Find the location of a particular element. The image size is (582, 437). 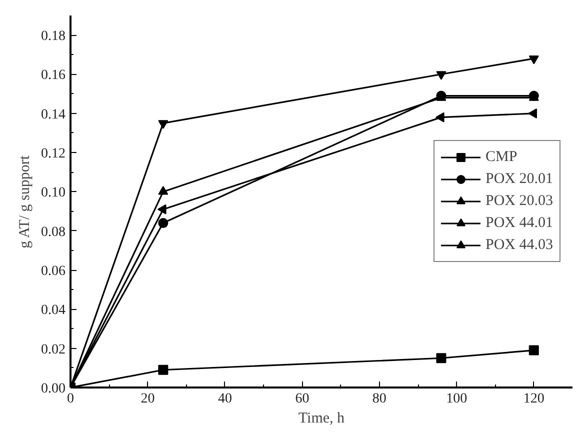

y-tick-label: 0.06 is located at coordinates (53, 272).